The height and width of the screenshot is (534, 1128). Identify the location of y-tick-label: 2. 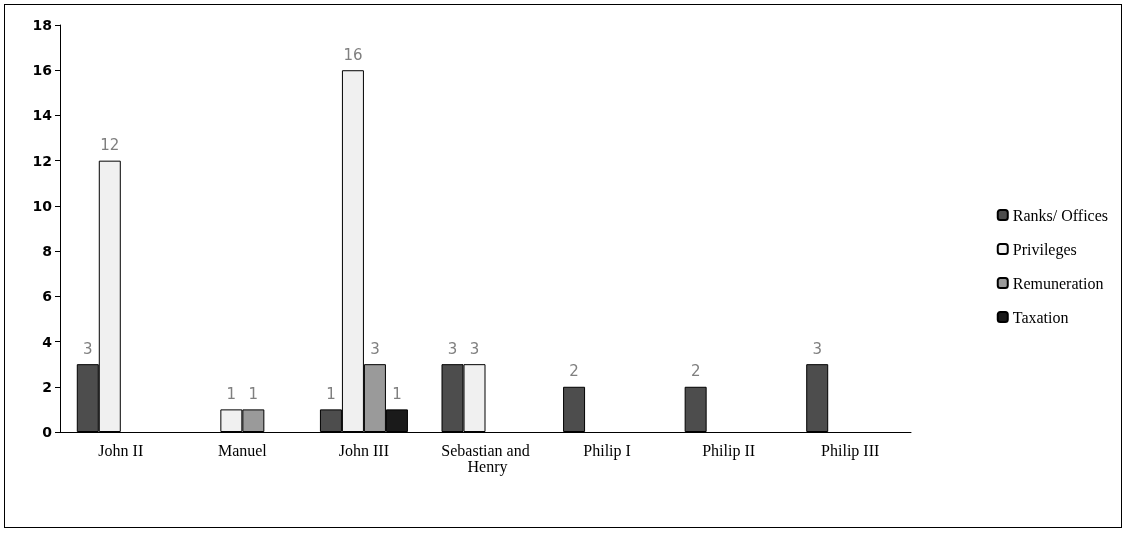
(47, 386).